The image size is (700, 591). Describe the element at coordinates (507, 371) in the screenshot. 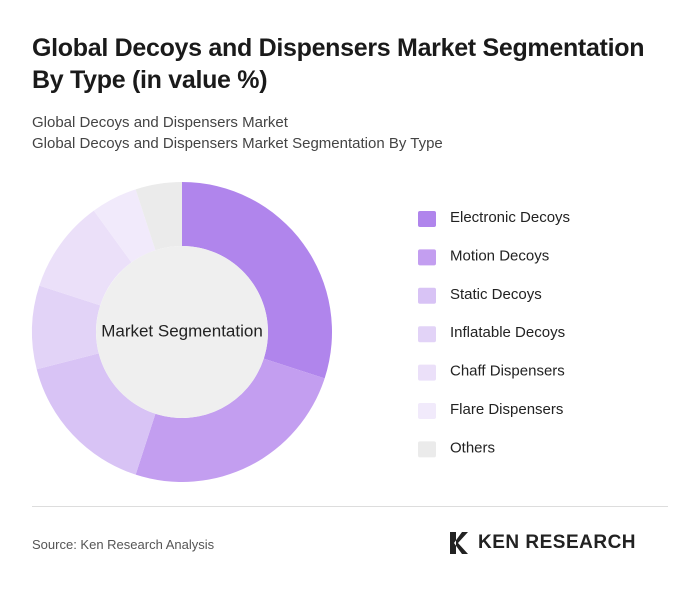

I see `legend-label: Chaff Dispensers` at that location.